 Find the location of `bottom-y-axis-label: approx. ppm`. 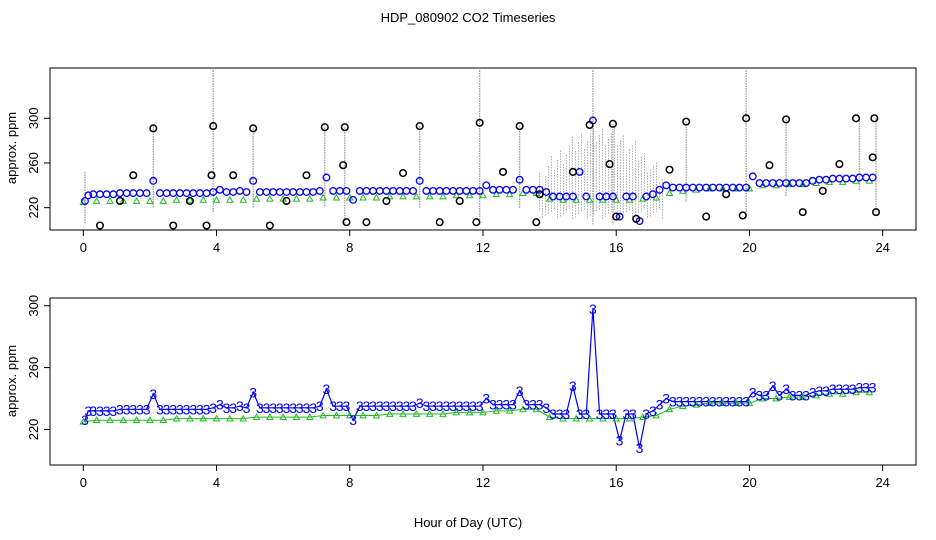

bottom-y-axis-label: approx. ppm is located at coordinates (11, 381).